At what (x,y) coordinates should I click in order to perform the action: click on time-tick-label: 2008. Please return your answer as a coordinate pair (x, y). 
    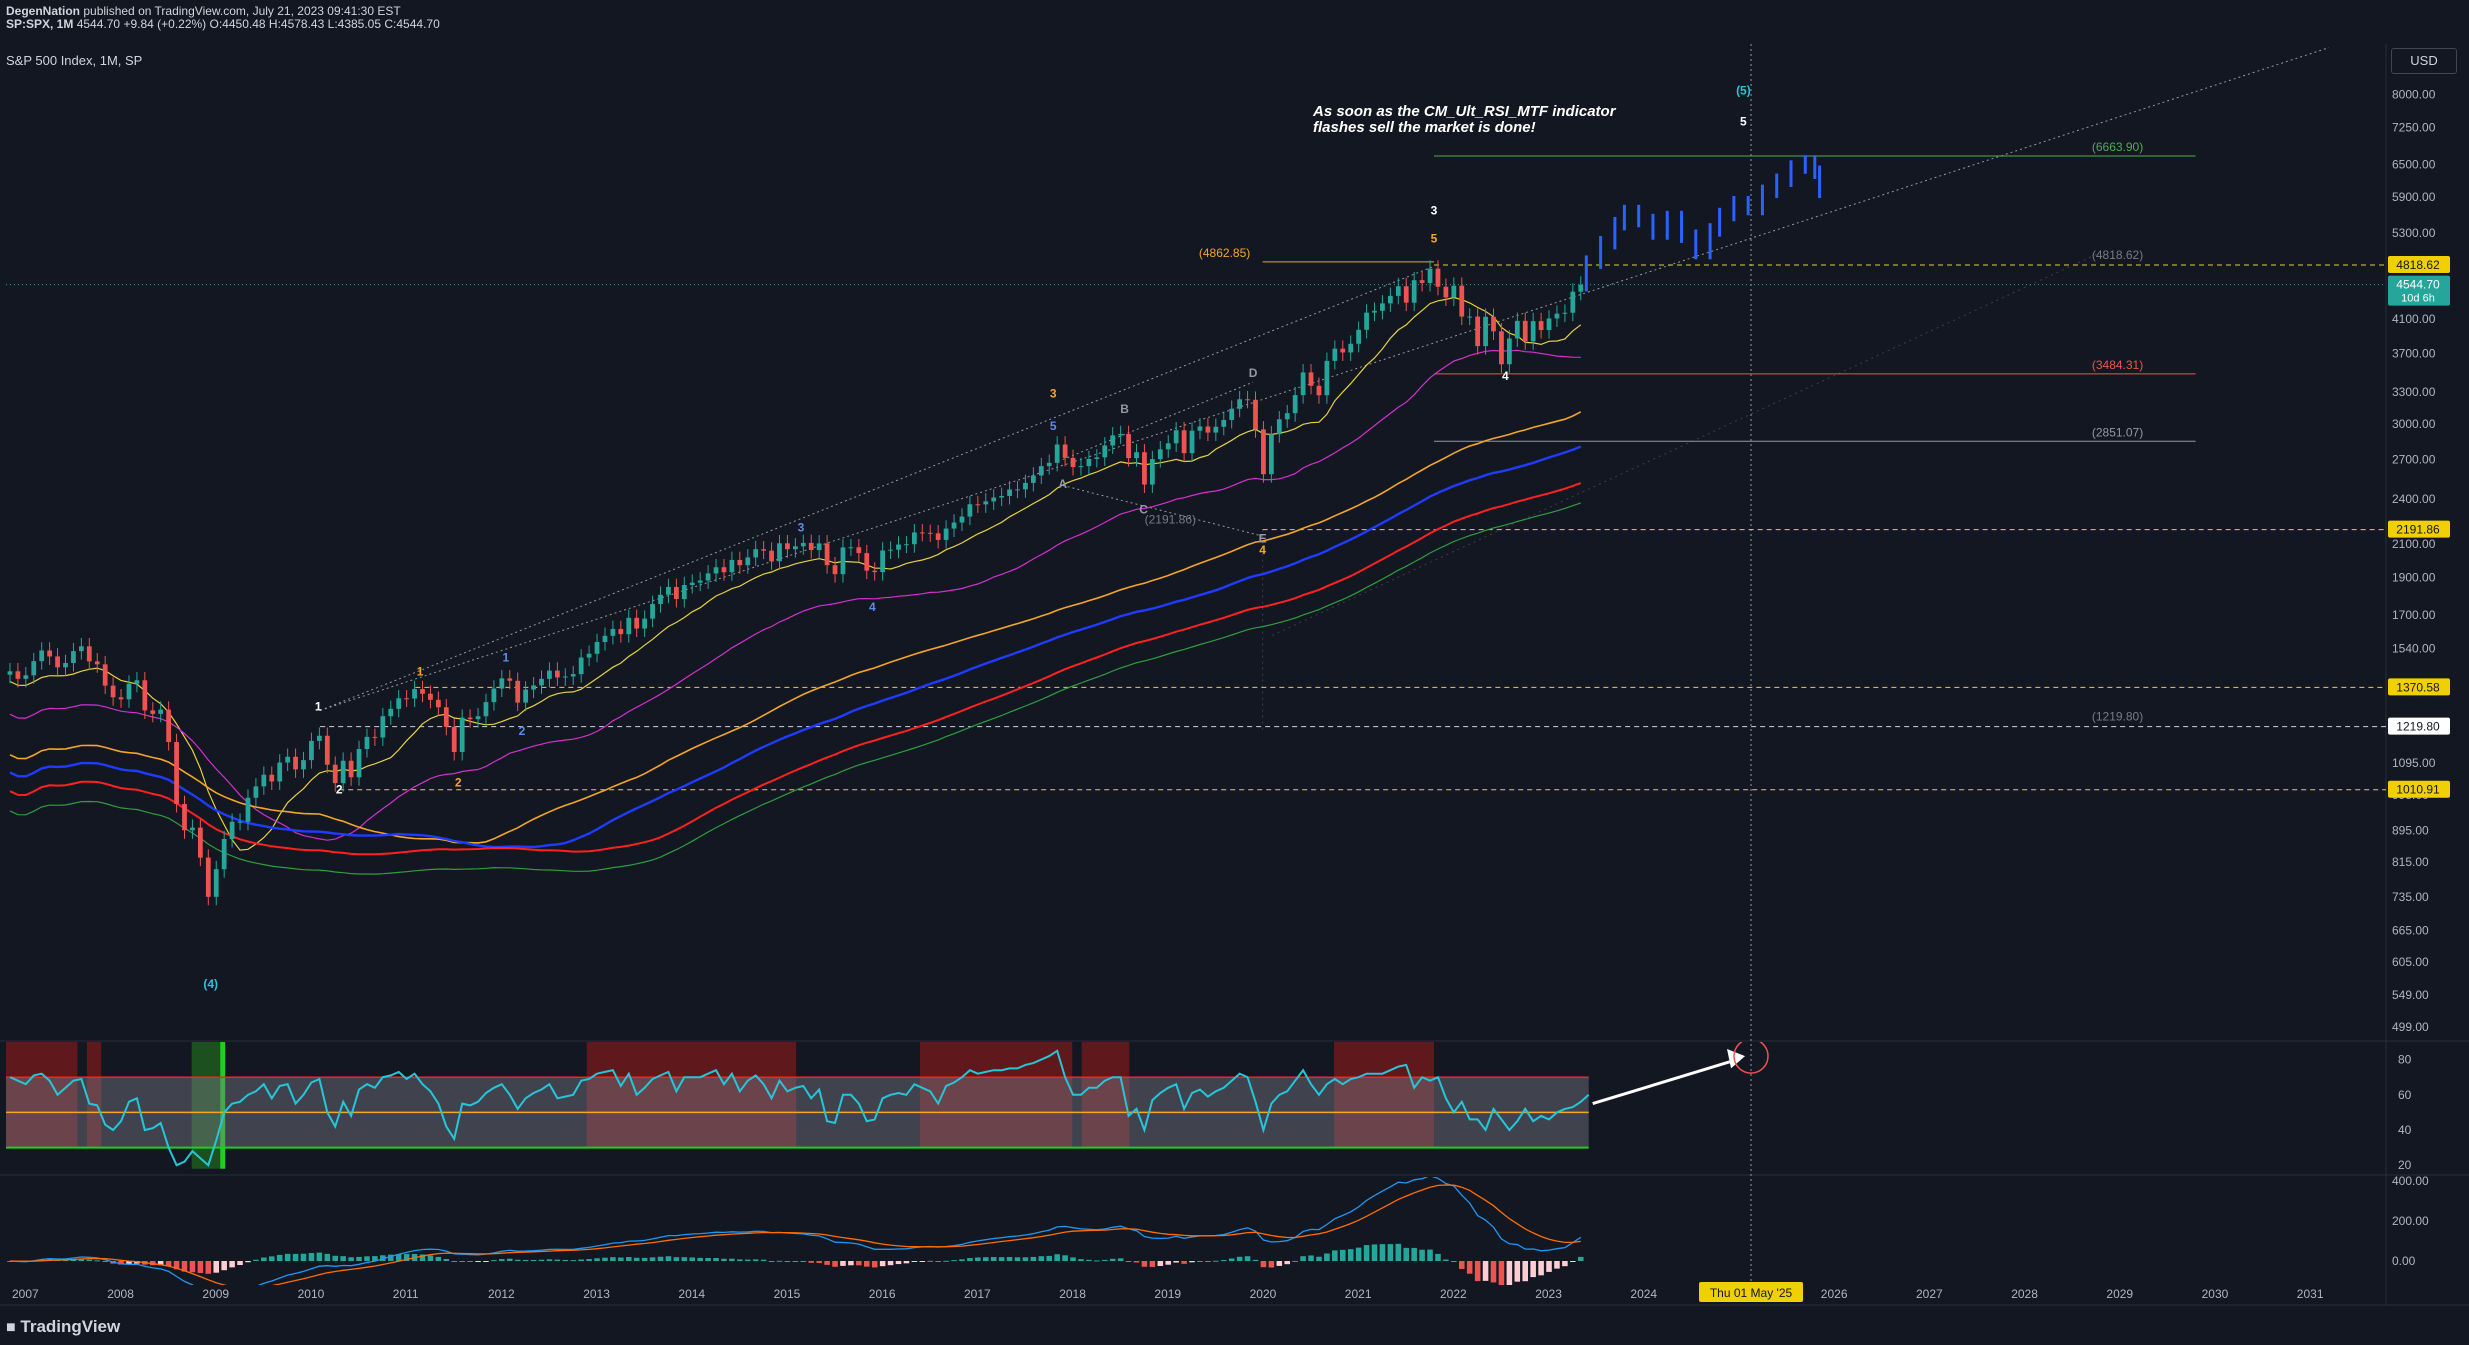
    Looking at the image, I should click on (120, 1294).